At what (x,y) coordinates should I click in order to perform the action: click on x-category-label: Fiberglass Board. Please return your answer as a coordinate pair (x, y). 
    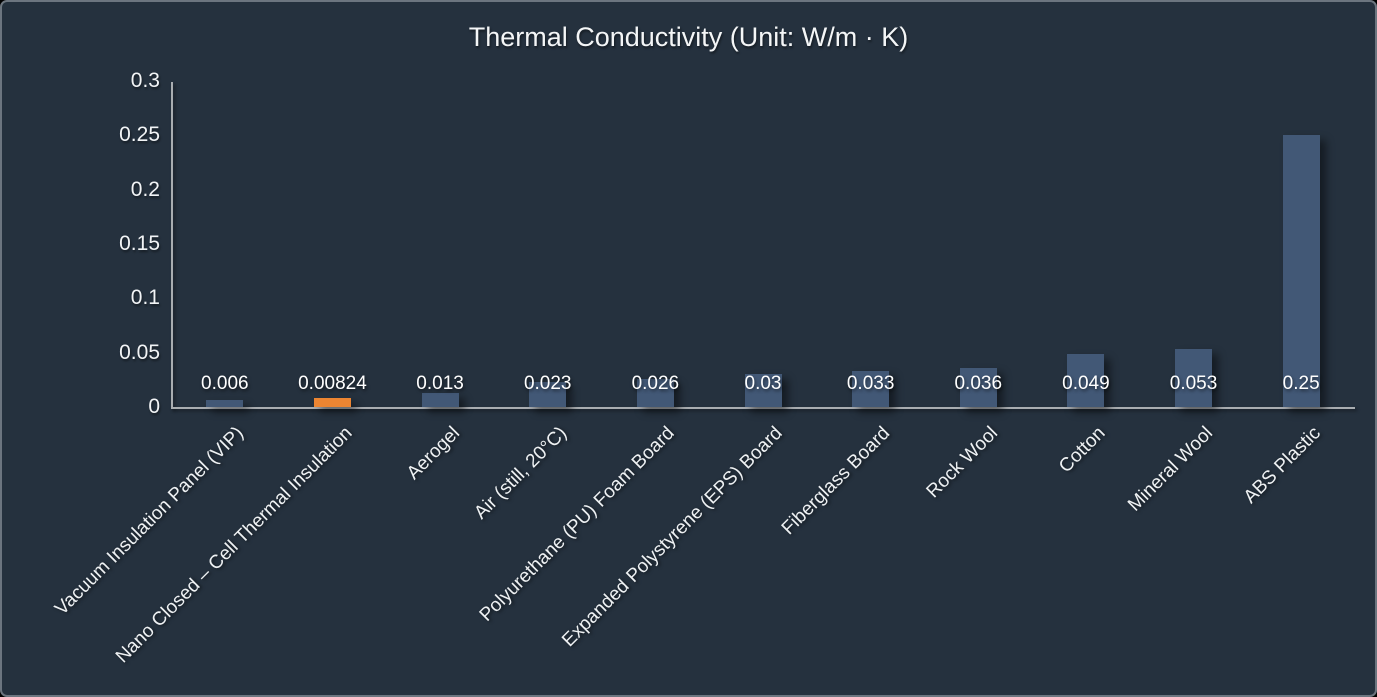
    Looking at the image, I should click on (836, 481).